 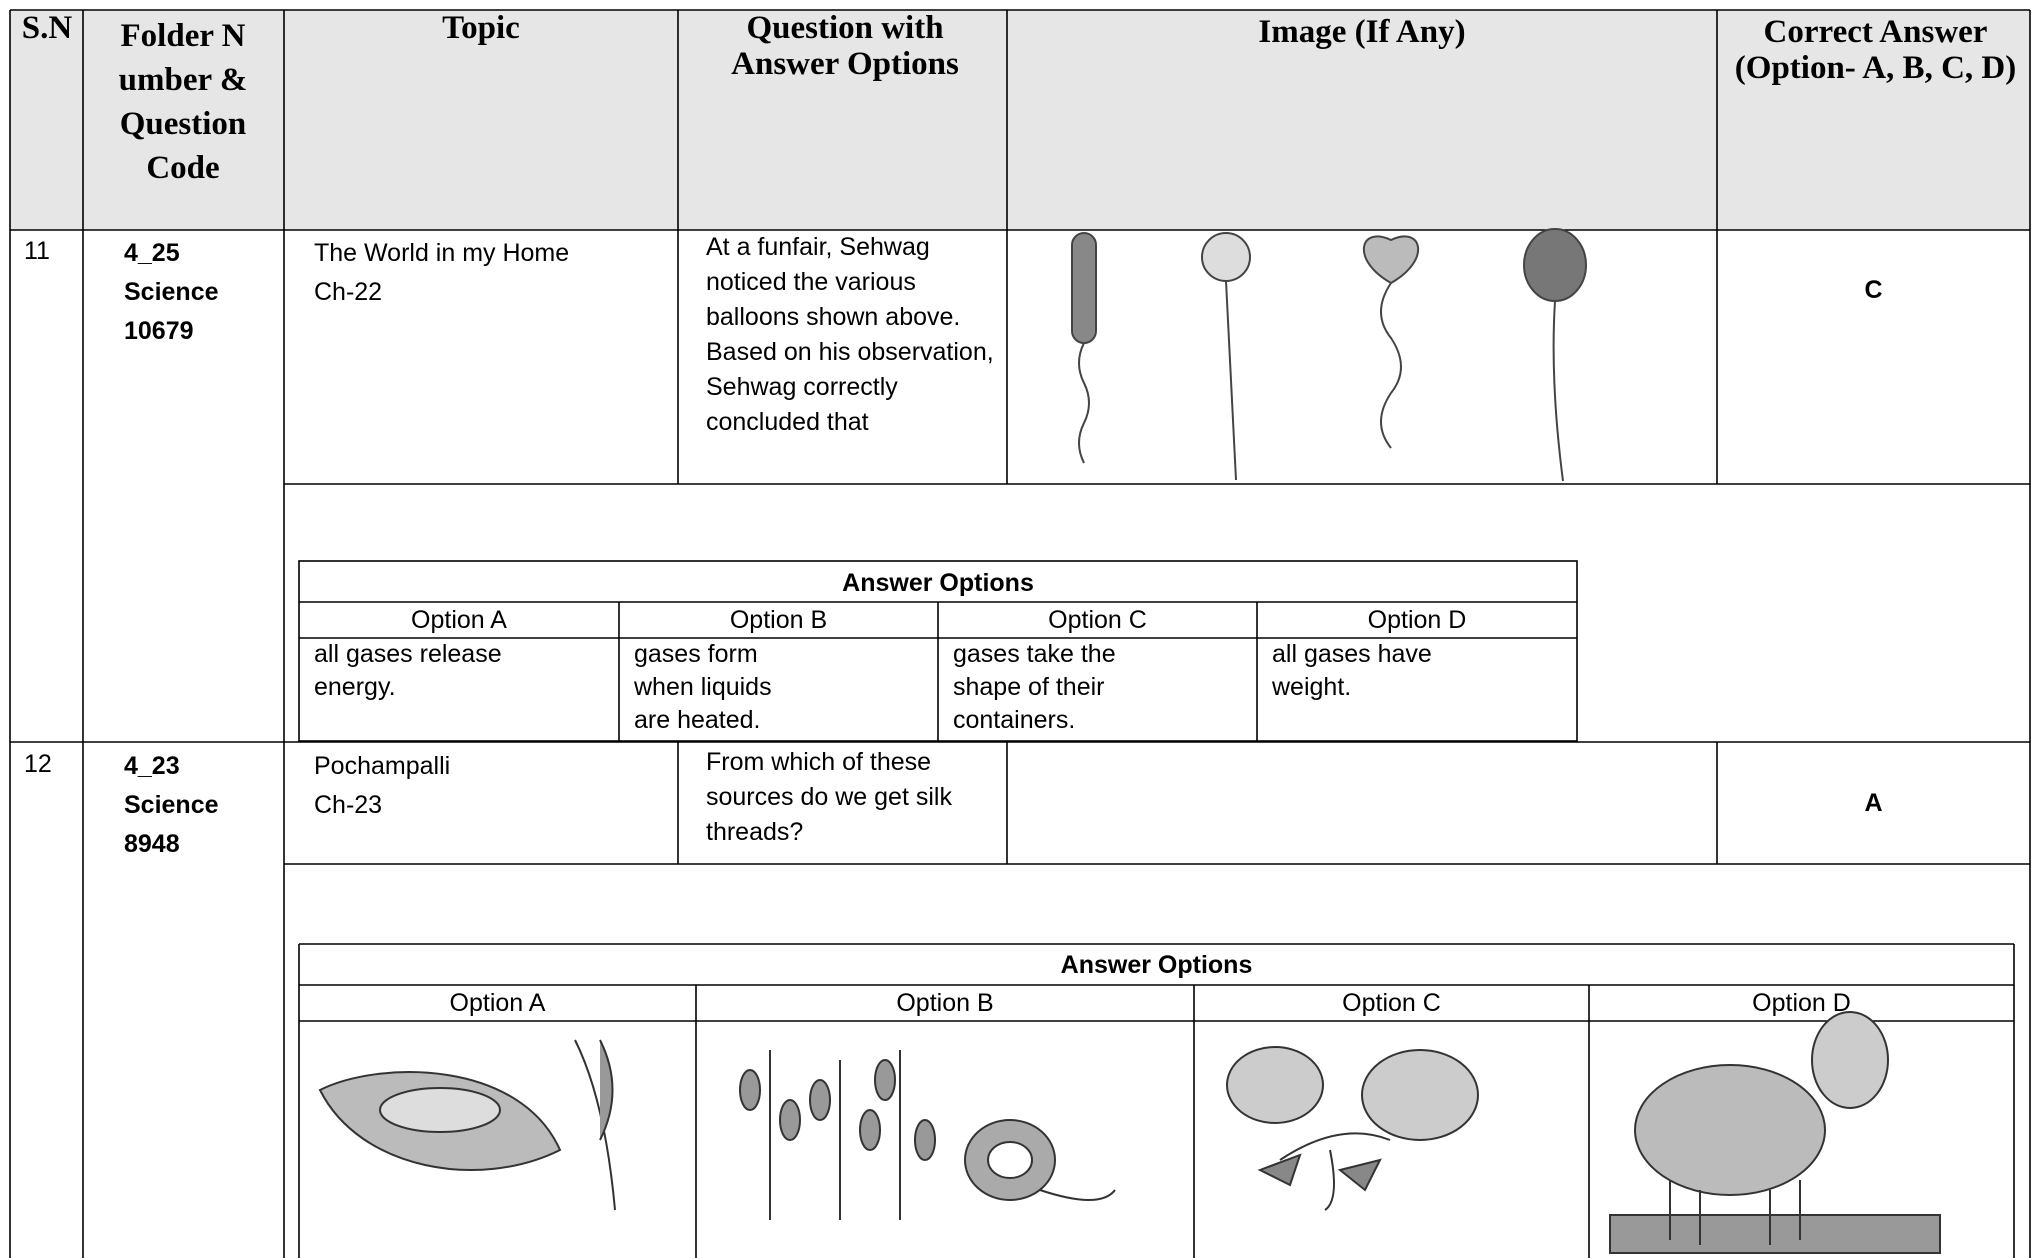 What do you see at coordinates (1873, 803) in the screenshot?
I see `correct-answer: A` at bounding box center [1873, 803].